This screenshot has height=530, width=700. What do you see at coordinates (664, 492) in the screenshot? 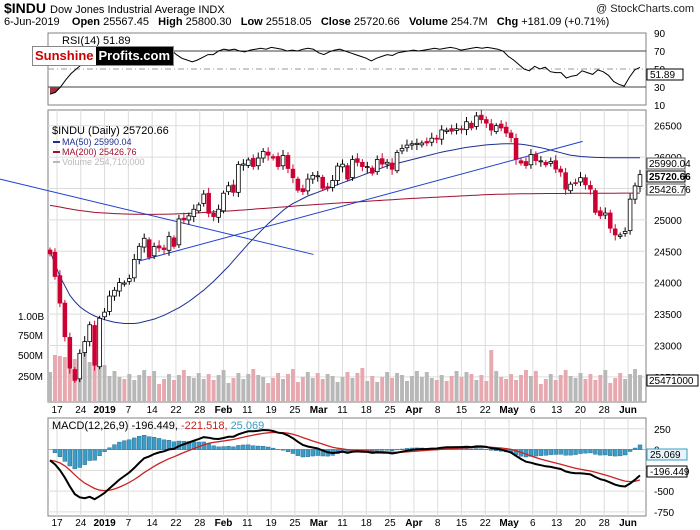
I see `macd-y-tick: -500` at bounding box center [664, 492].